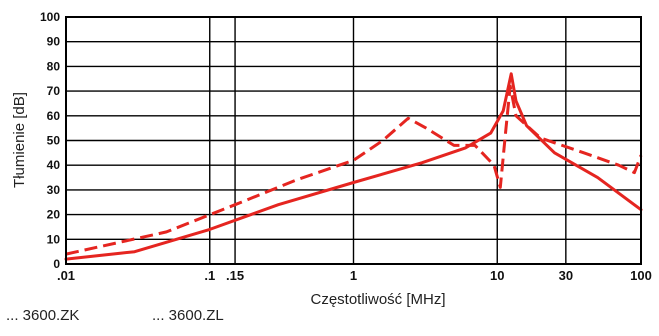  I want to click on x-tick-label: 30, so click(566, 275).